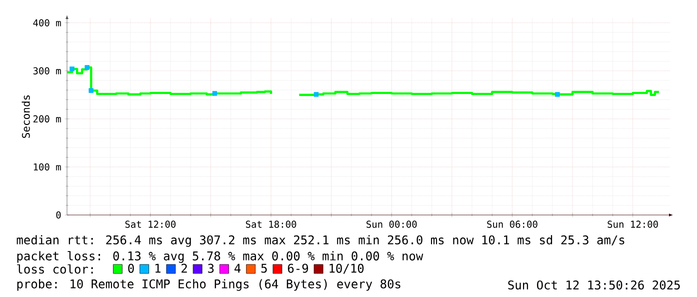 The height and width of the screenshot is (297, 697). What do you see at coordinates (47, 22) in the screenshot?
I see `y-tick-label: 400 m` at bounding box center [47, 22].